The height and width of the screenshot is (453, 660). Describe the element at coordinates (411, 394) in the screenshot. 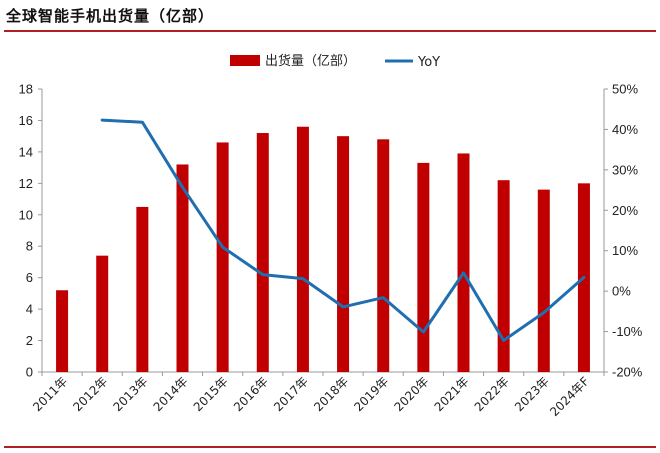

I see `x-tick-label: 2020年` at that location.